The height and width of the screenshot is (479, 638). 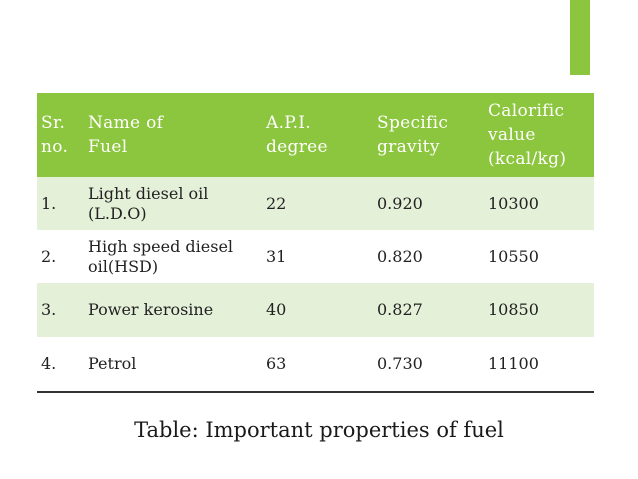 What do you see at coordinates (276, 256) in the screenshot?
I see `cell-api: 31` at bounding box center [276, 256].